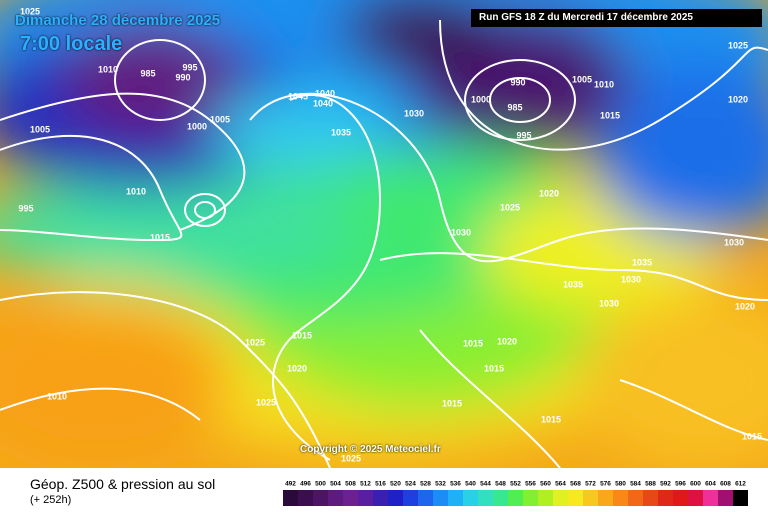 Image resolution: width=768 pixels, height=512 pixels. I want to click on scale-label: 572, so click(590, 484).